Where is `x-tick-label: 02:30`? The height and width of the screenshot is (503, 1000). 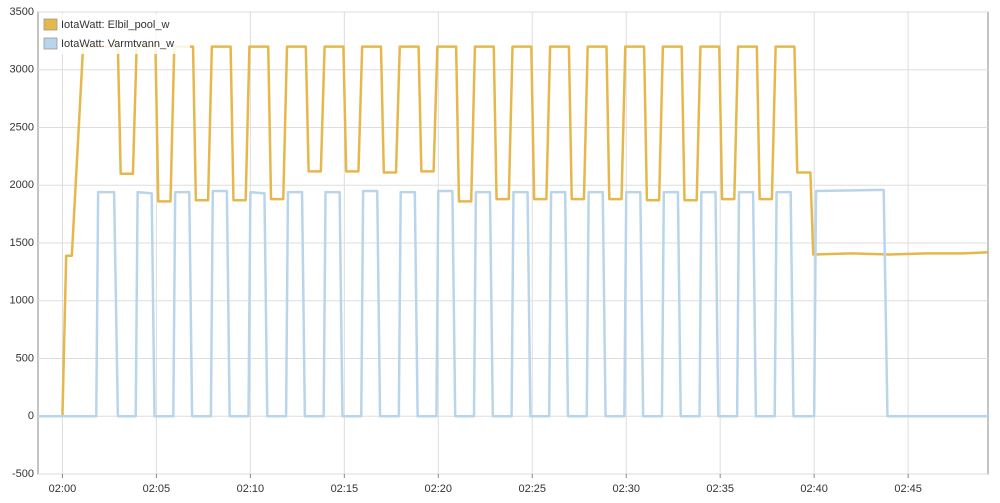
x-tick-label: 02:30 is located at coordinates (626, 489).